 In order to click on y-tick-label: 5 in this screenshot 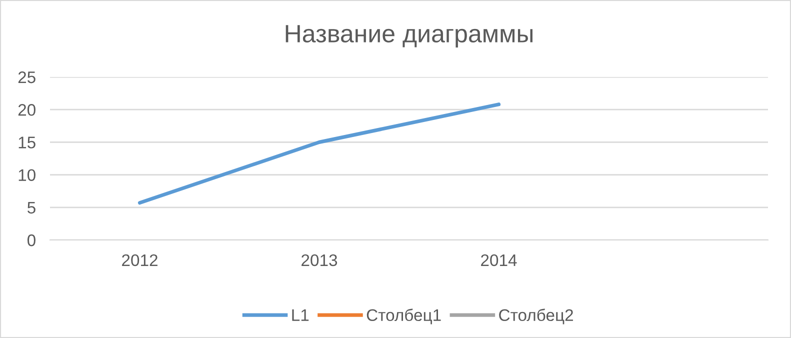, I will do `click(32, 208)`.